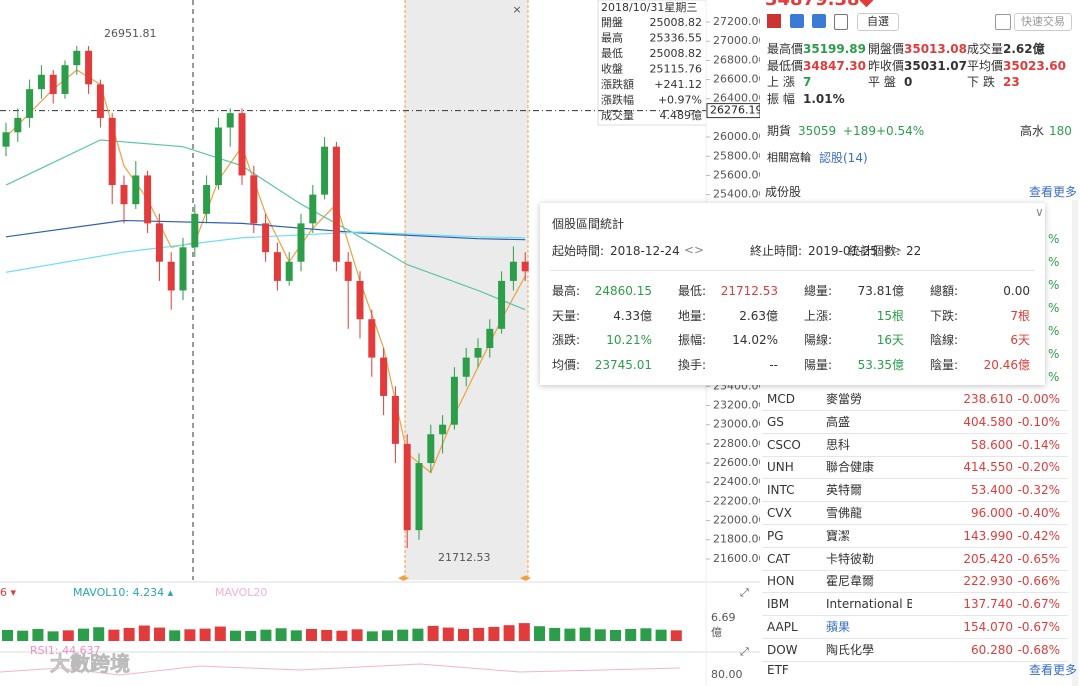 Image resolution: width=1080 pixels, height=686 pixels. Describe the element at coordinates (988, 421) in the screenshot. I see `stock-price: 404.580` at that location.